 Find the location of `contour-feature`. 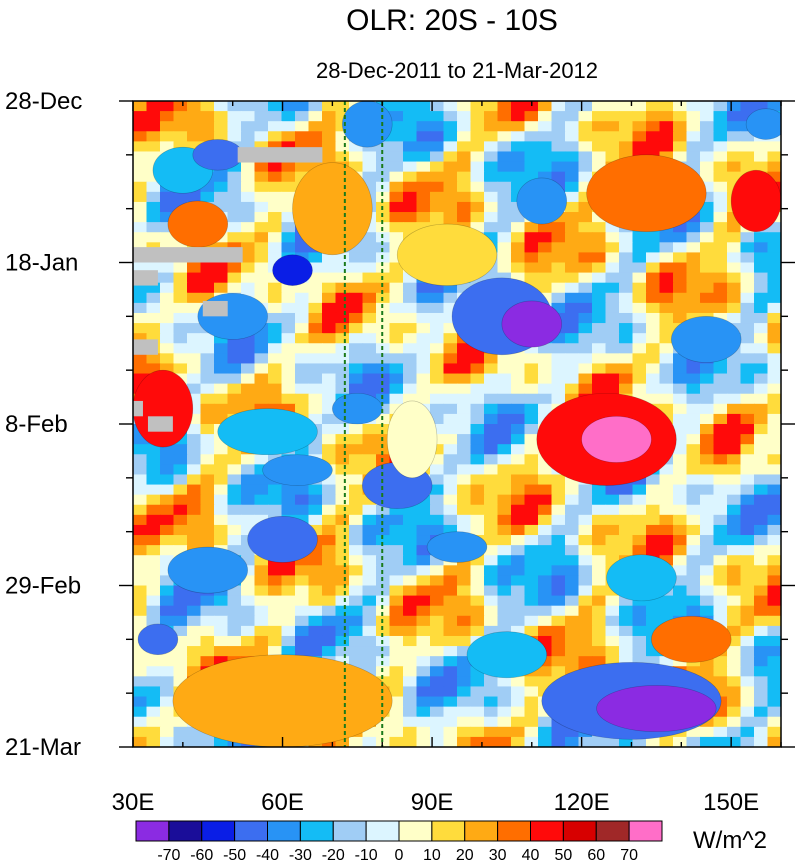

contour-feature is located at coordinates (447, 254).